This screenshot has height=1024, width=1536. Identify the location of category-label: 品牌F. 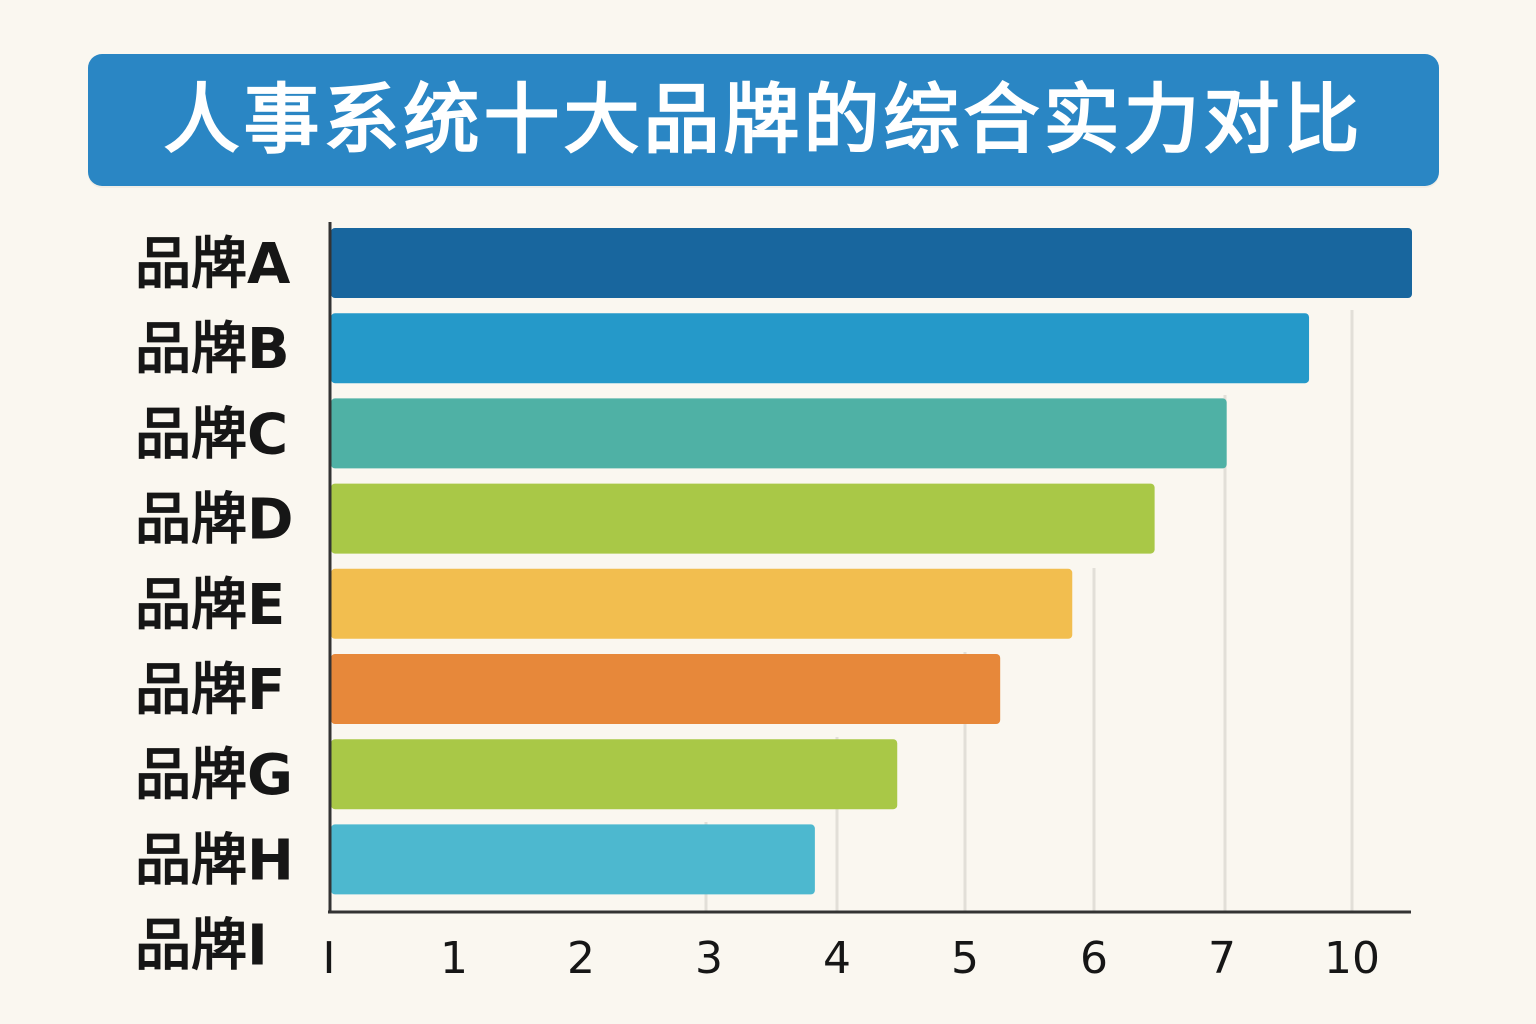
(210, 690).